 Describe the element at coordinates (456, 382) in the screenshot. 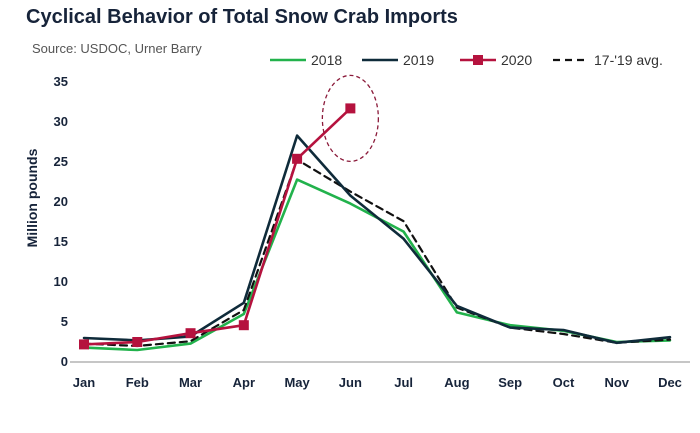

I see `x-tick-label: Aug` at that location.